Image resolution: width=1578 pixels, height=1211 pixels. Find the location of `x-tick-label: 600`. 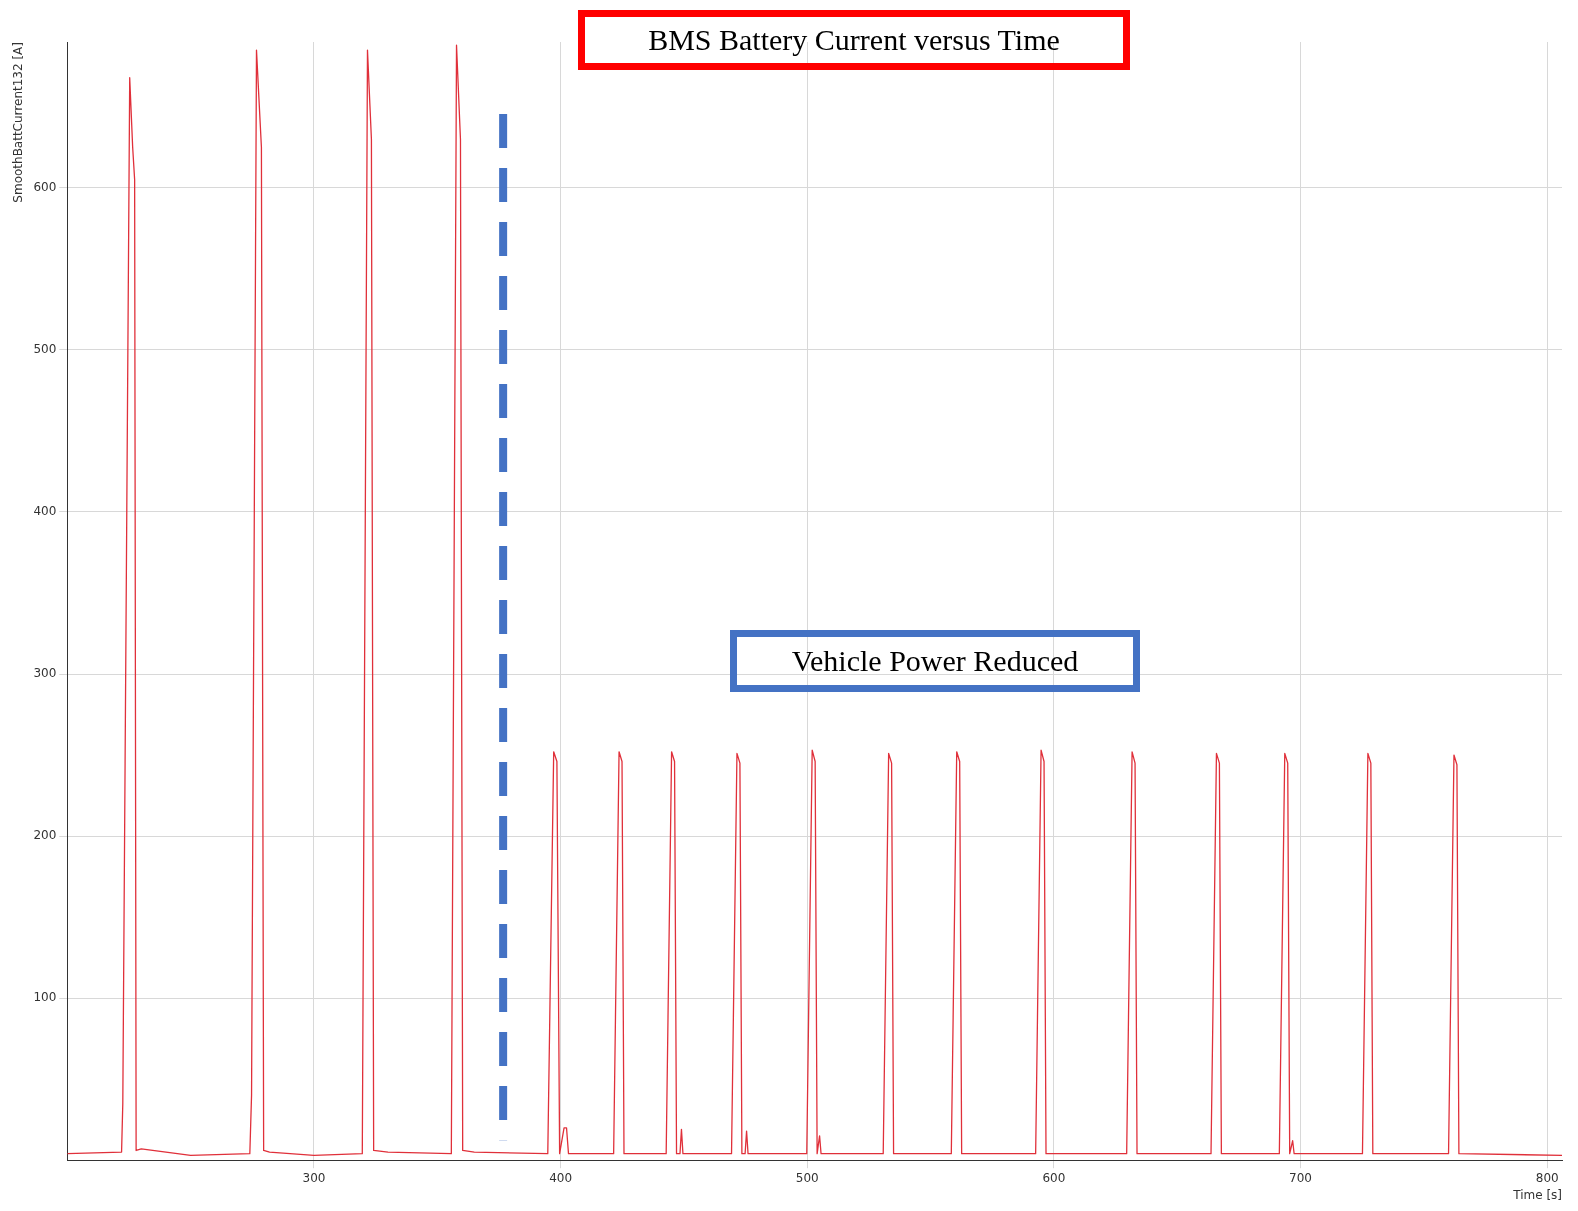

x-tick-label: 600 is located at coordinates (1054, 1177).